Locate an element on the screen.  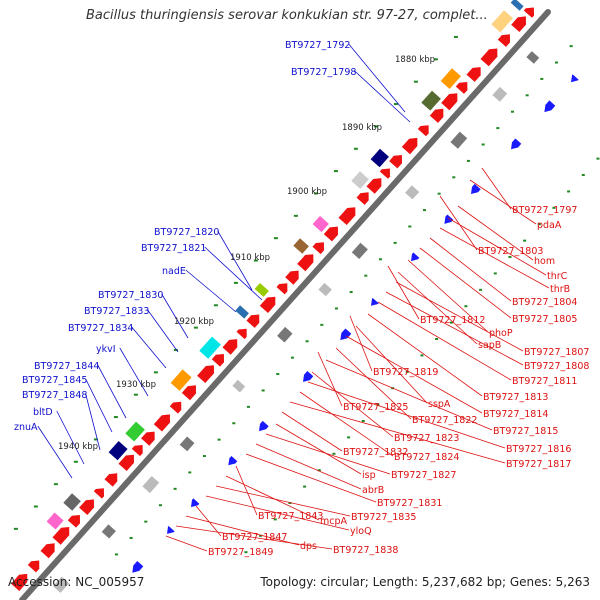
reverse-label-bt9727-1804: BT9727_1804 is located at coordinates (544, 302).